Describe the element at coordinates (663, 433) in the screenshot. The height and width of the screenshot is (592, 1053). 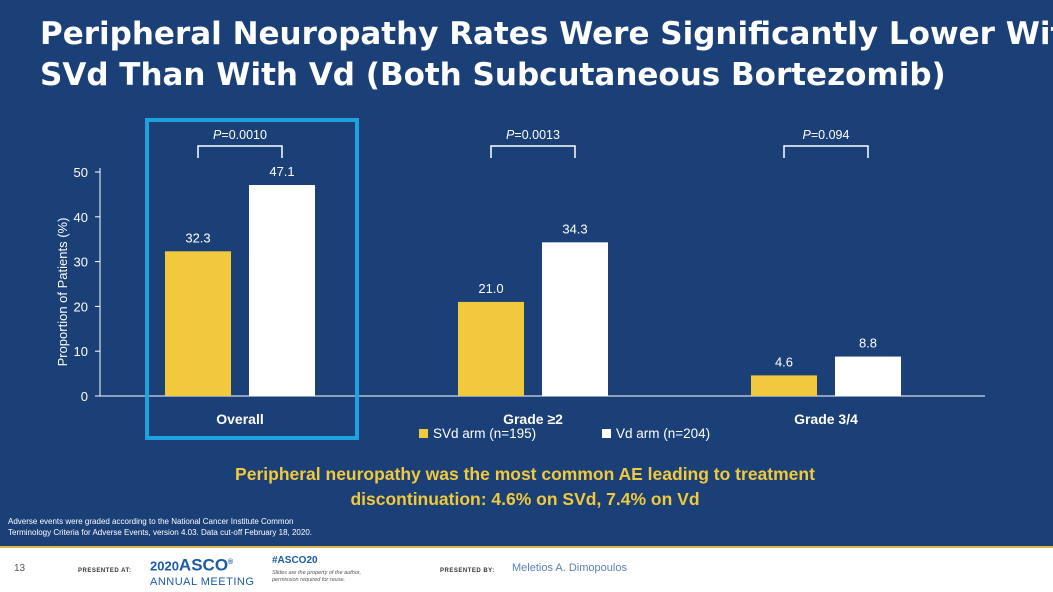
I see `legend-label: Vd arm (n=204)` at that location.